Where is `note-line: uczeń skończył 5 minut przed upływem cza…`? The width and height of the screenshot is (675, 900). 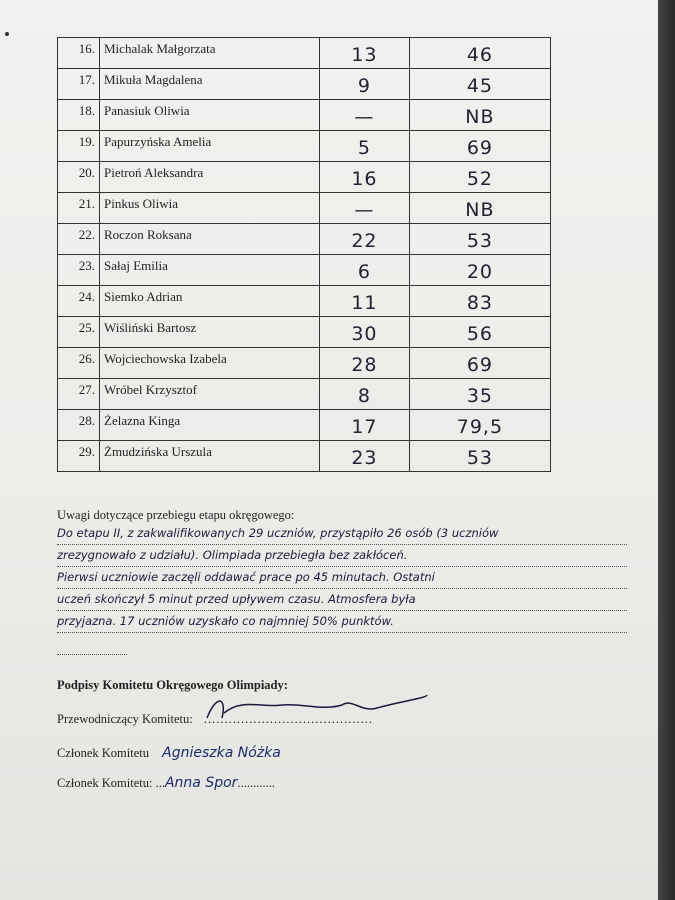
note-line: uczeń skończył 5 minut przed upływem cza… is located at coordinates (342, 600).